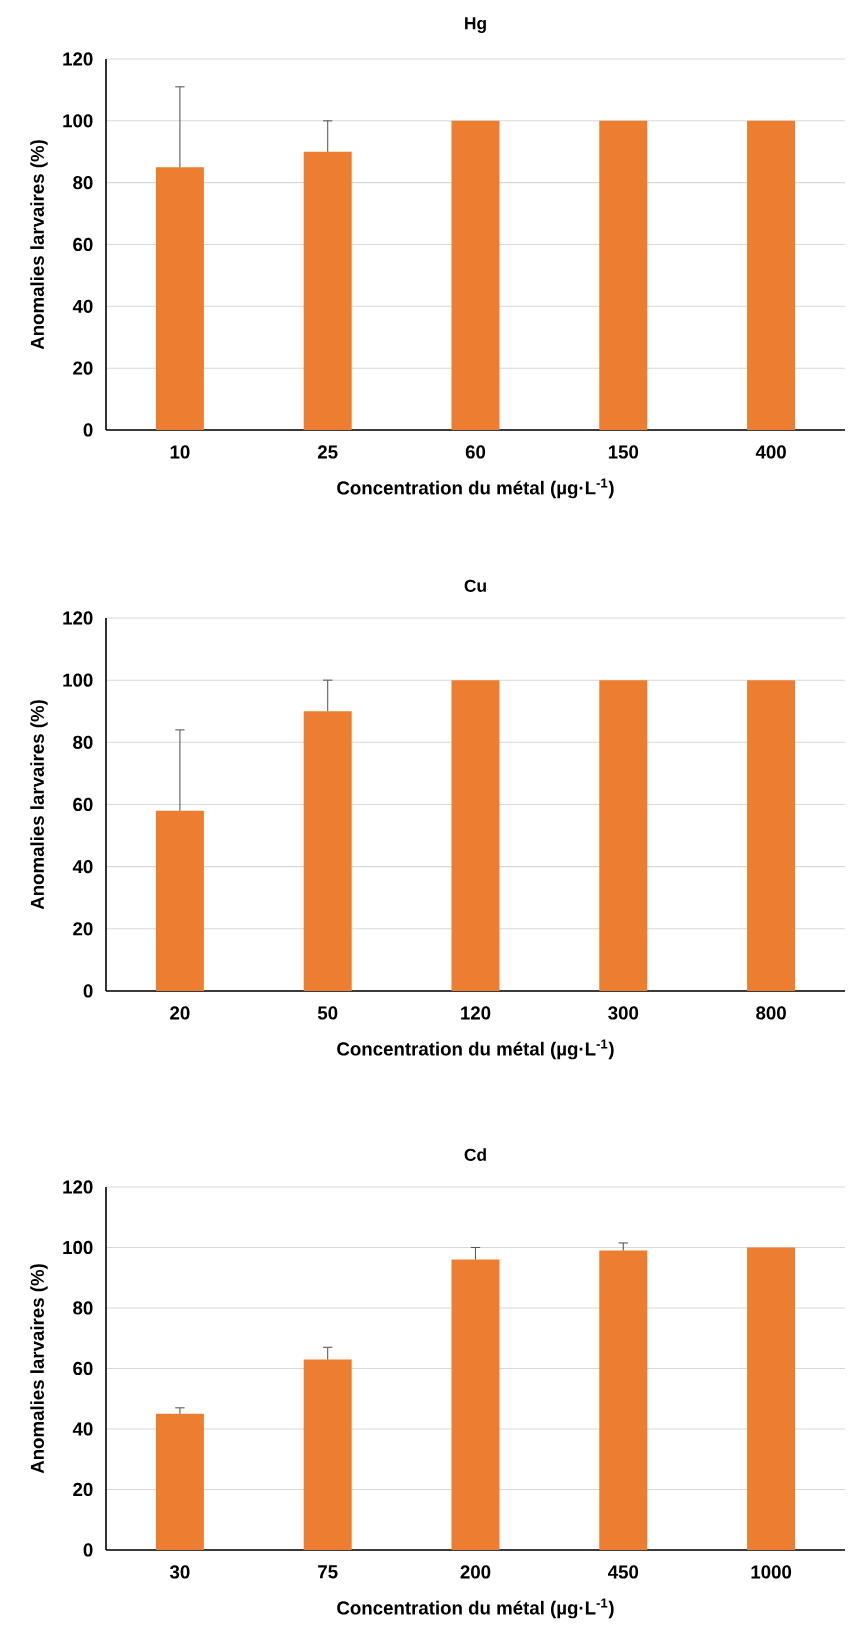 The height and width of the screenshot is (1648, 848). What do you see at coordinates (475, 1154) in the screenshot?
I see `chart-title: Cd` at bounding box center [475, 1154].